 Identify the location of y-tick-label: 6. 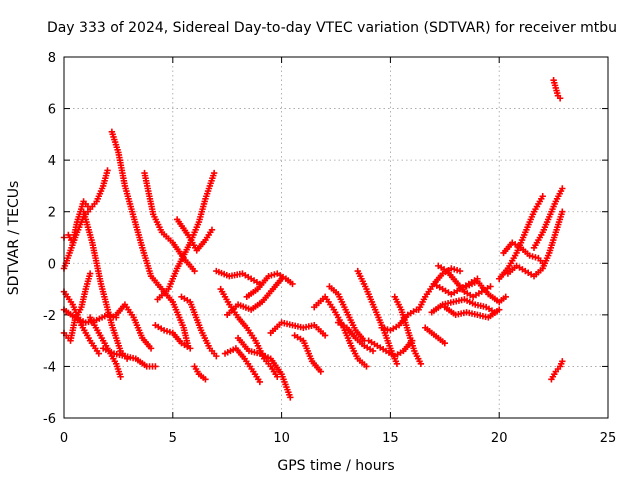
(52, 110).